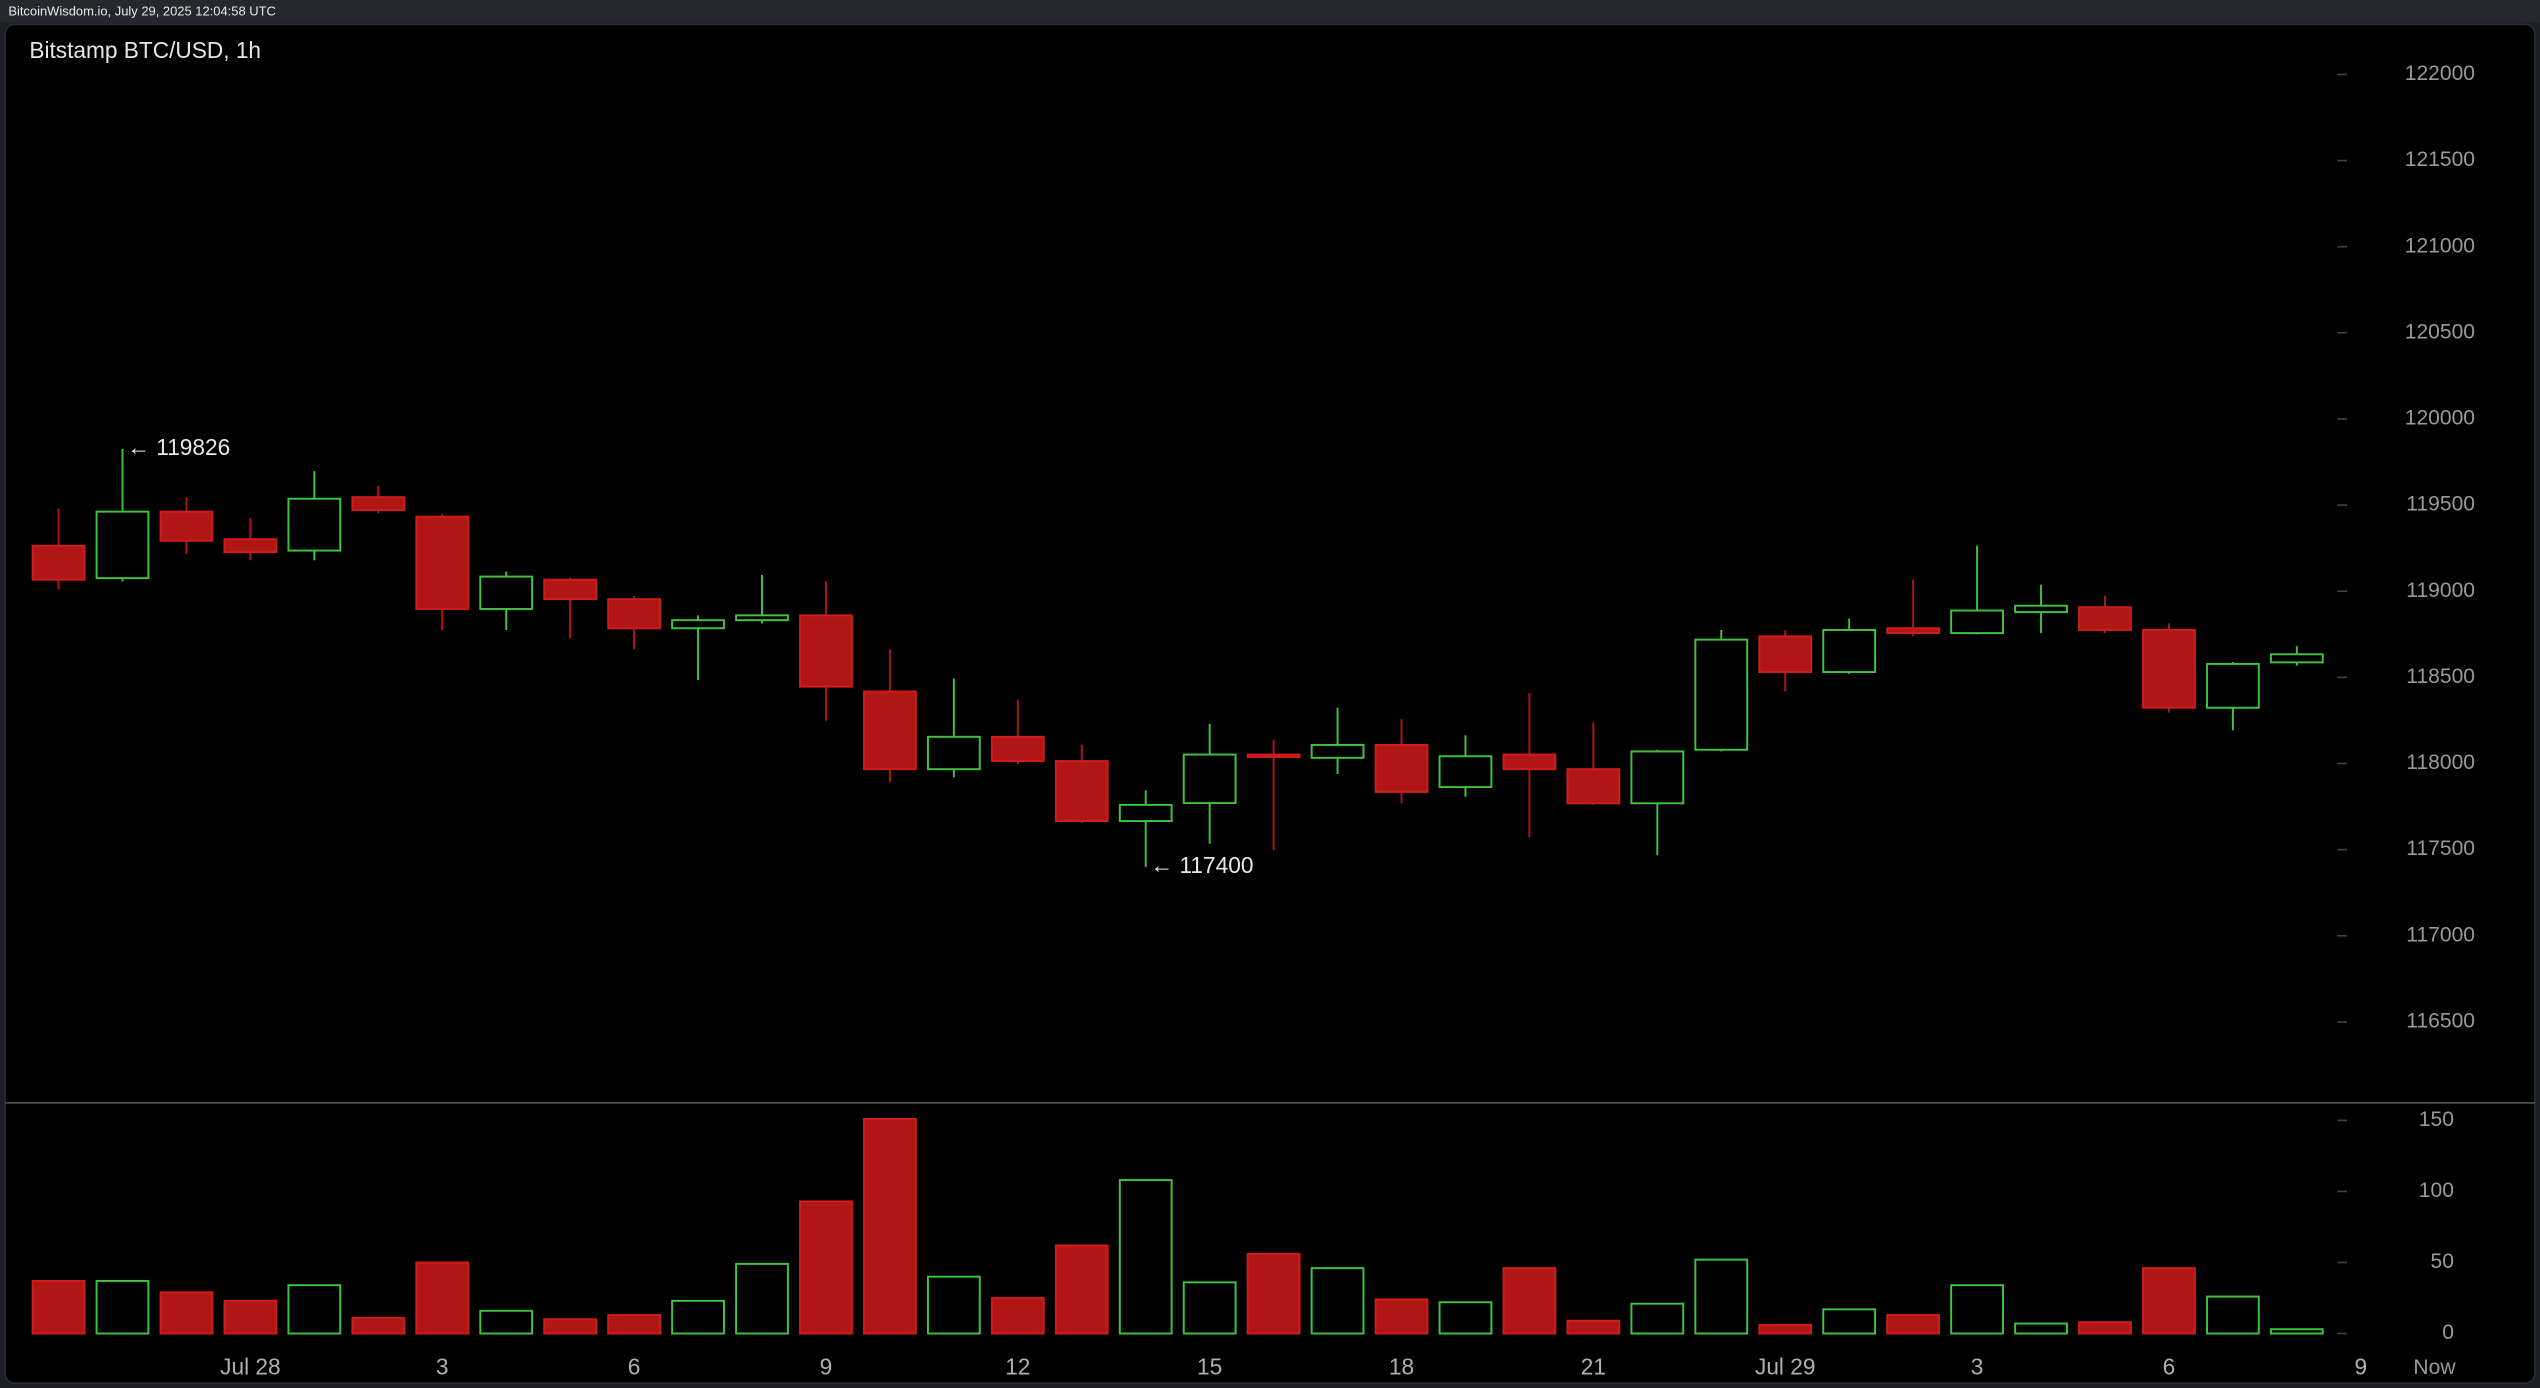 The height and width of the screenshot is (1388, 2540). Describe the element at coordinates (2440, 331) in the screenshot. I see `y-tick-label: 120500` at that location.